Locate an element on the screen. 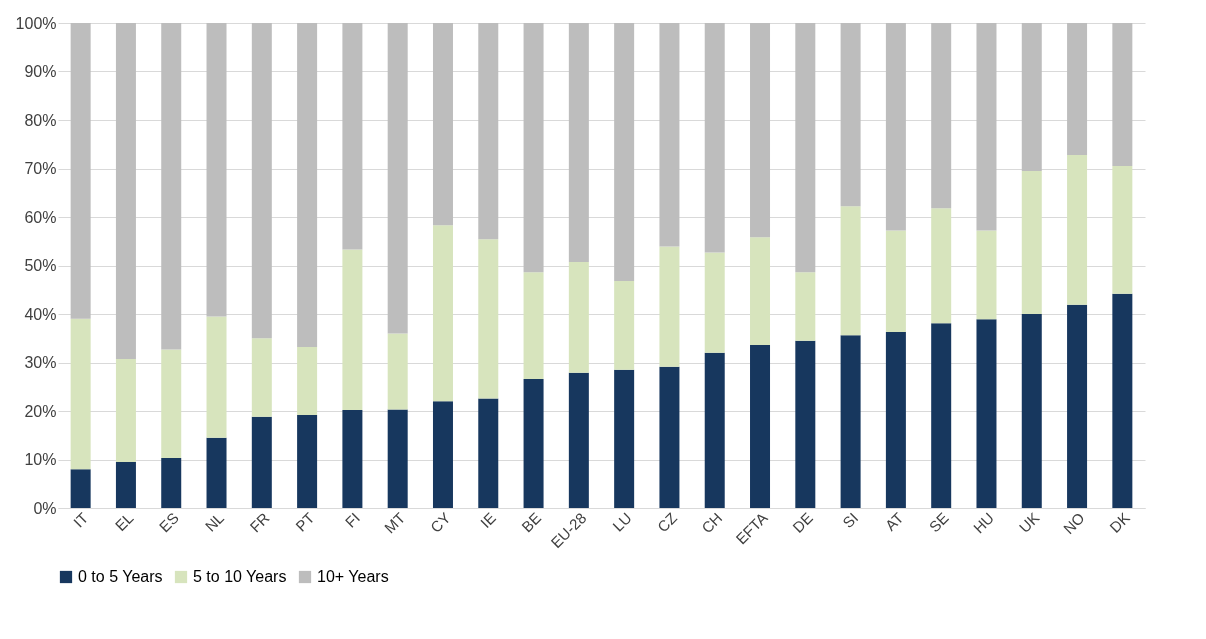  y-tick-label: 0% is located at coordinates (45, 508).